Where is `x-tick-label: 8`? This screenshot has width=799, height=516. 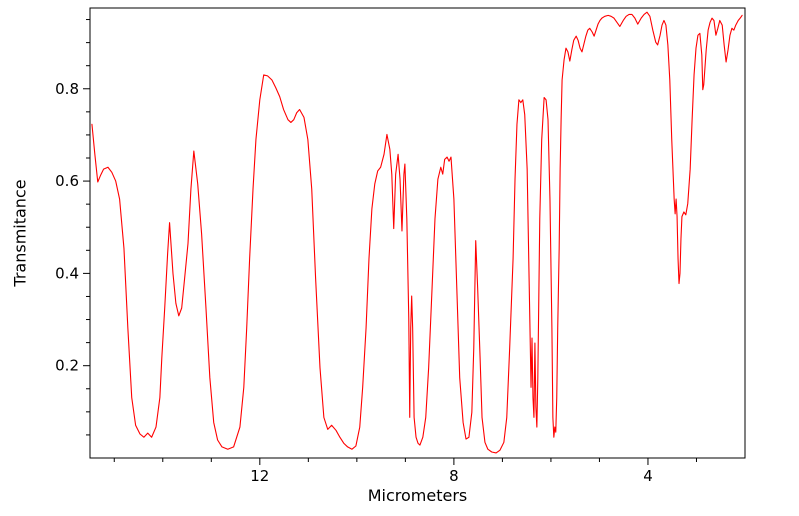
x-tick-label: 8 is located at coordinates (454, 476).